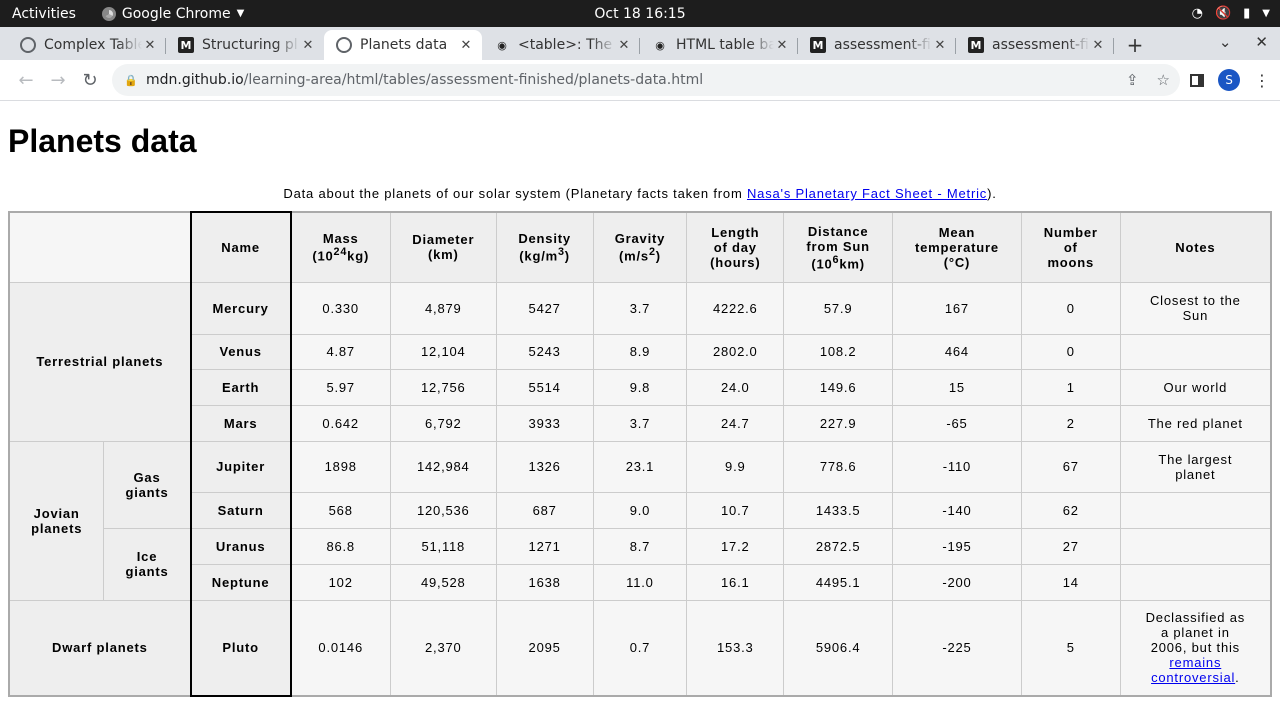 Image resolution: width=1280 pixels, height=720 pixels. What do you see at coordinates (544, 582) in the screenshot?
I see `cell-density: 1638` at bounding box center [544, 582].